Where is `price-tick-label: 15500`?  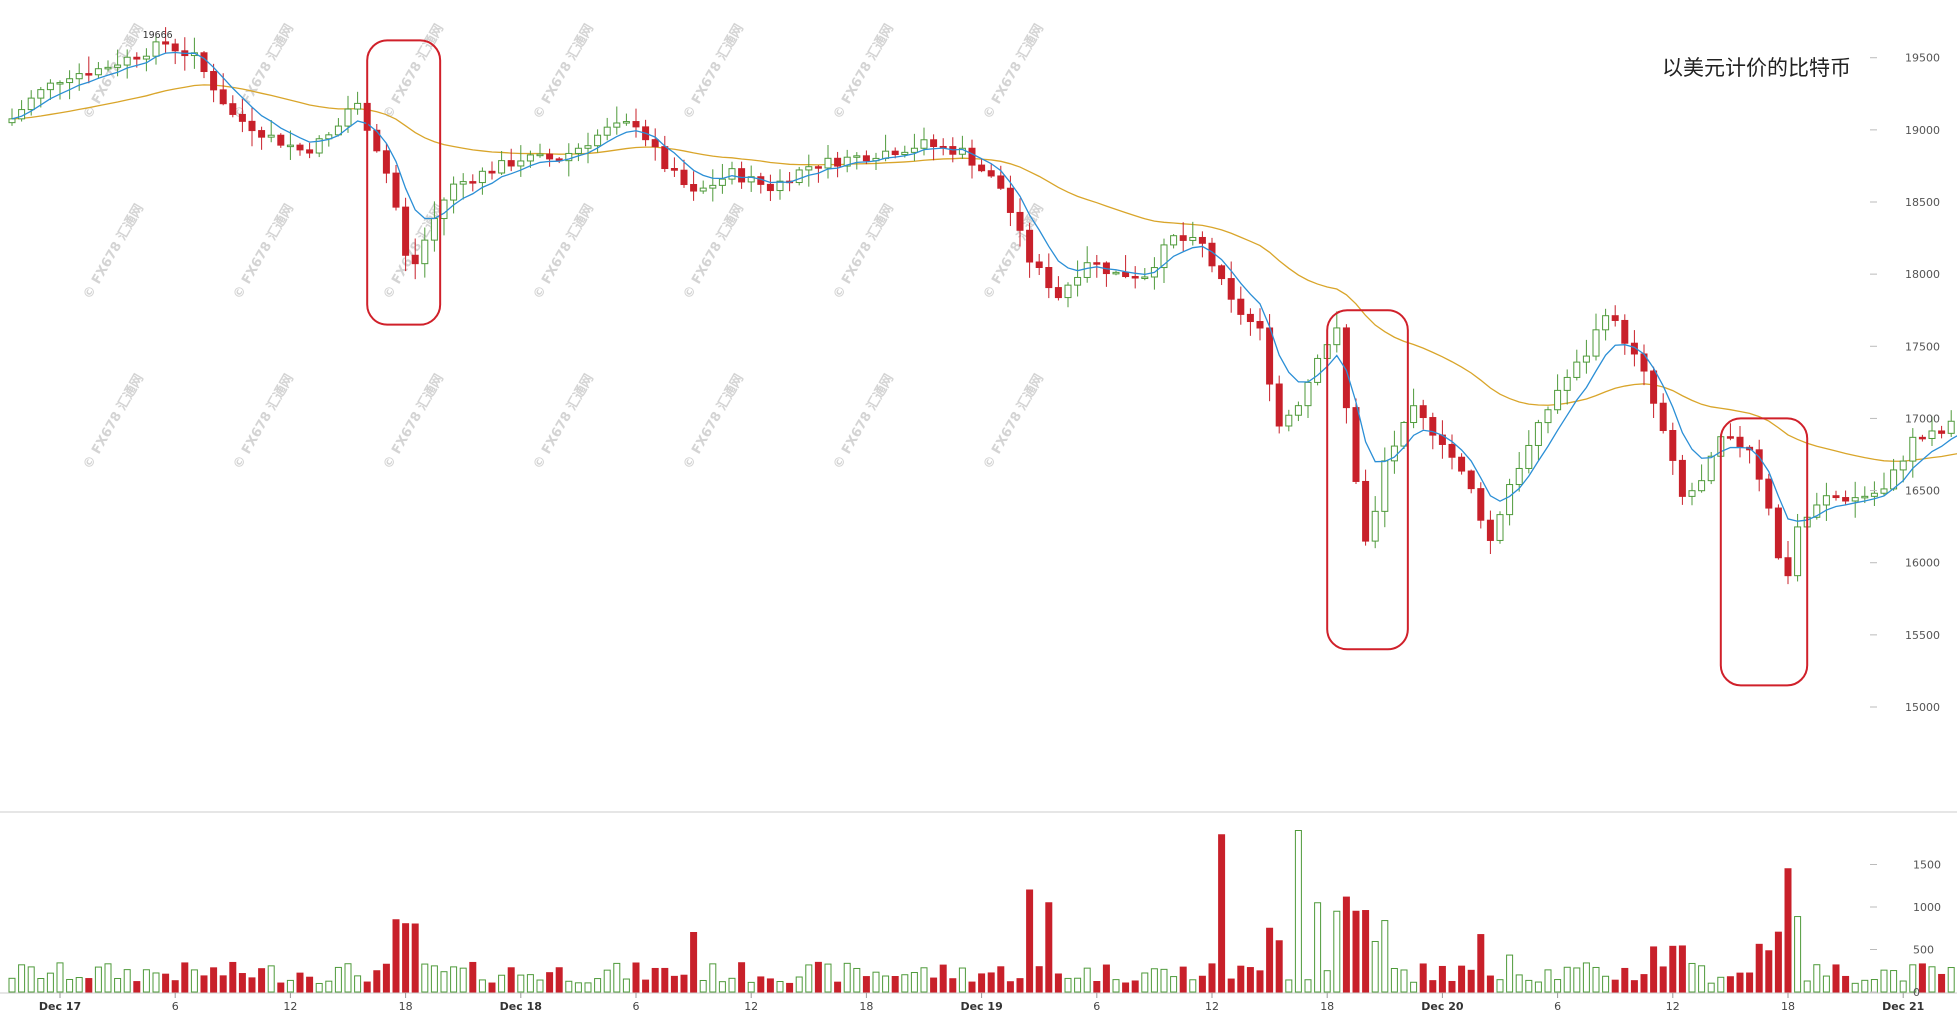
price-tick-label: 15500 is located at coordinates (1922, 635).